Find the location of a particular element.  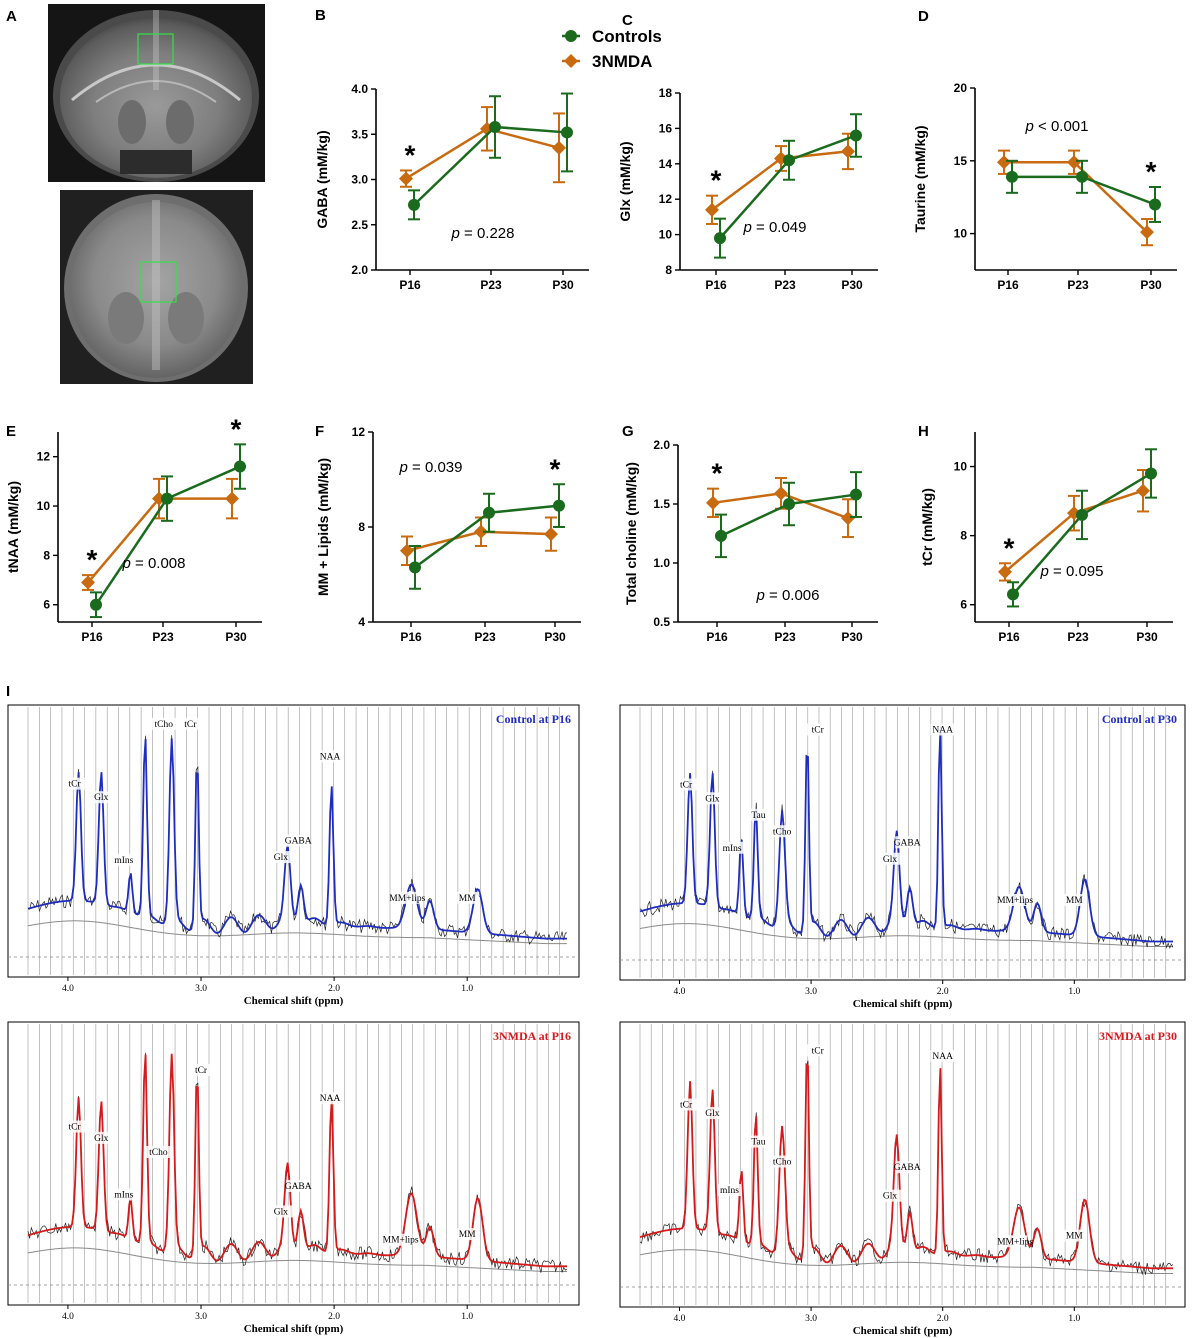

y-axis-label: Total choline (mM/kg) is located at coordinates (631, 533).